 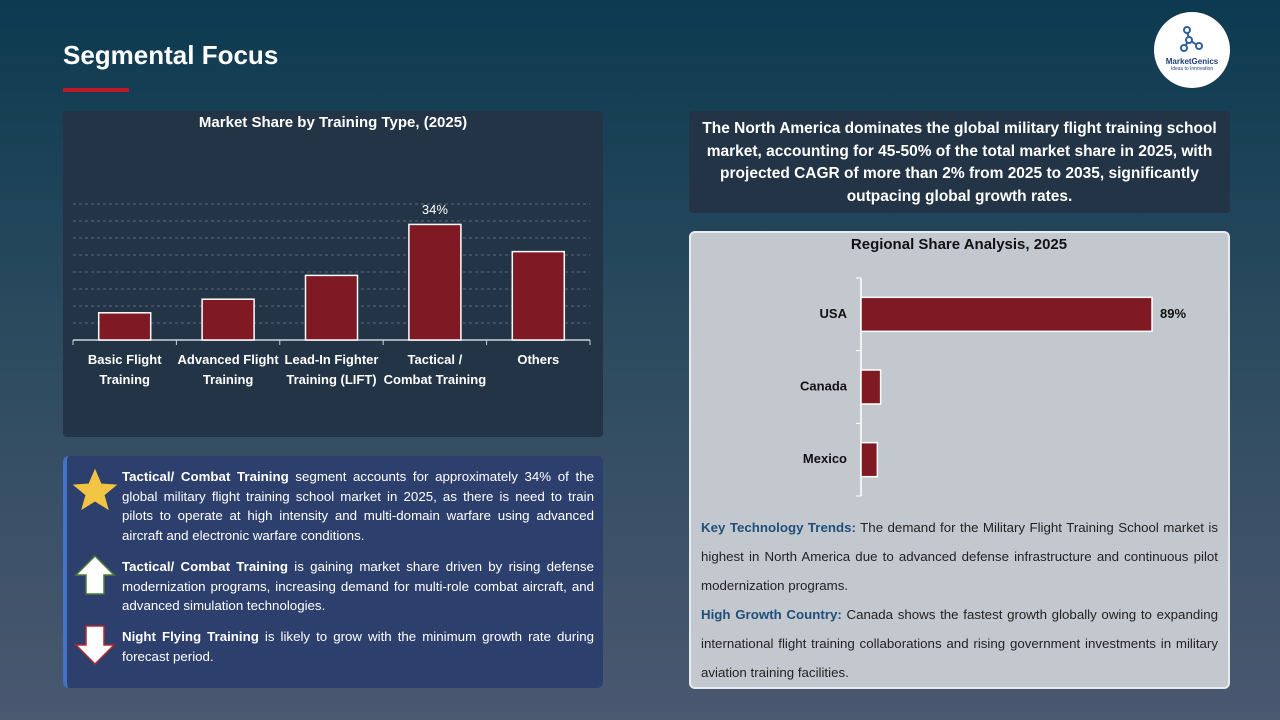 What do you see at coordinates (171, 55) in the screenshot?
I see `slide-title: Segmental Focus` at bounding box center [171, 55].